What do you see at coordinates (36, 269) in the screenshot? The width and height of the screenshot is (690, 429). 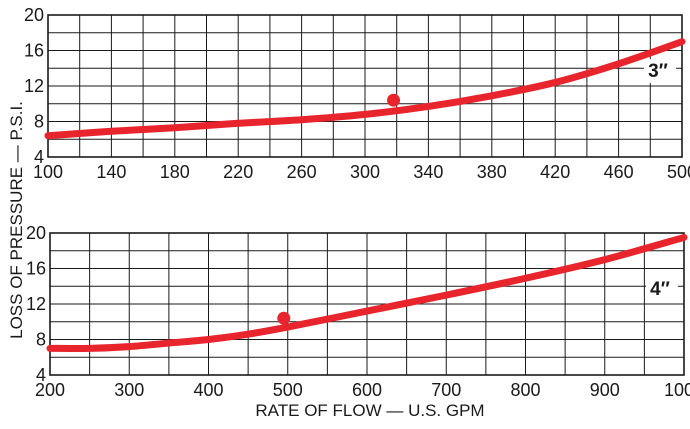 I see `panel-2-y-tick-label: 16` at bounding box center [36, 269].